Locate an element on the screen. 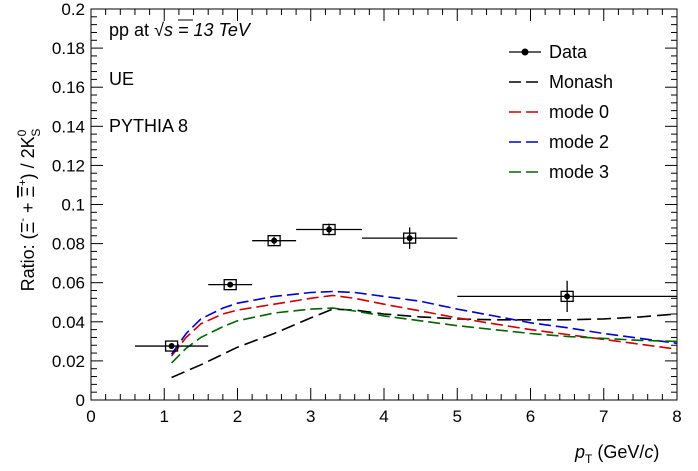  curve-monash is located at coordinates (424, 343).